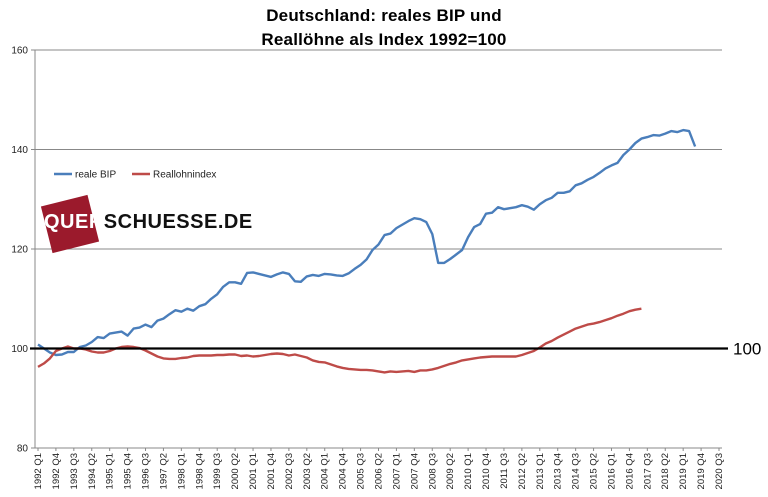 Image resolution: width=768 pixels, height=497 pixels. What do you see at coordinates (181, 471) in the screenshot?
I see `x-tick-label: 1998 Q1` at bounding box center [181, 471].